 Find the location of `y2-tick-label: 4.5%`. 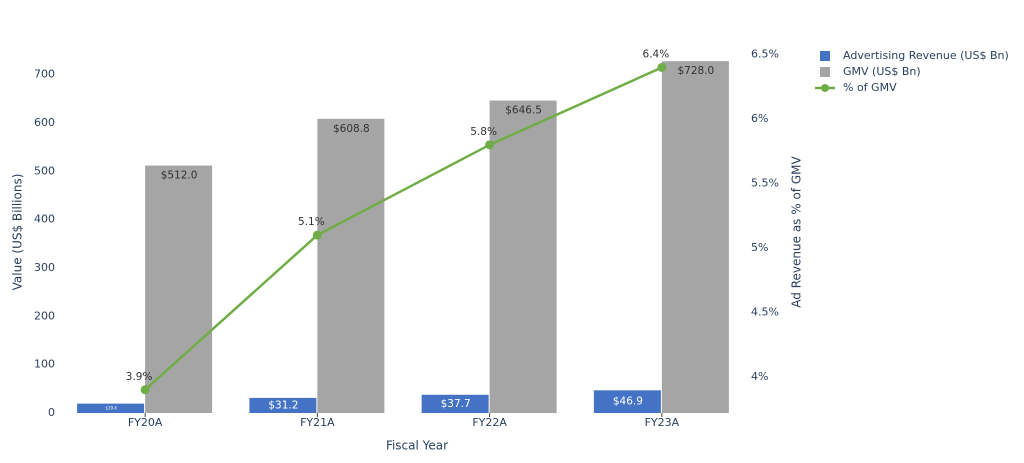

y2-tick-label: 4.5% is located at coordinates (765, 311).